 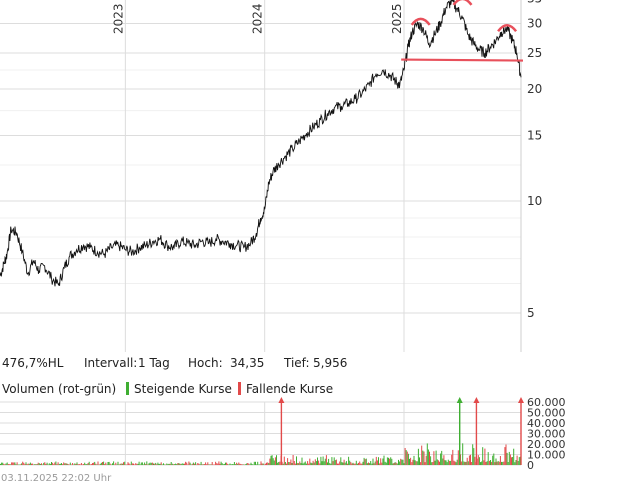 What do you see at coordinates (530, 465) in the screenshot?
I see `volume-tick-label: 0` at bounding box center [530, 465].